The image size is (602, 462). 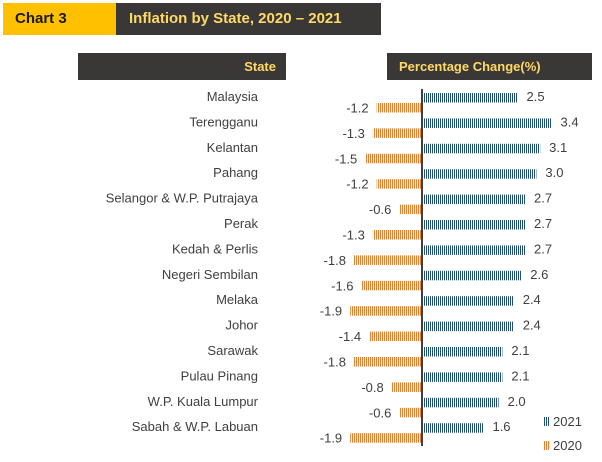 What do you see at coordinates (501, 426) in the screenshot?
I see `value-label-2021: 1.6` at bounding box center [501, 426].